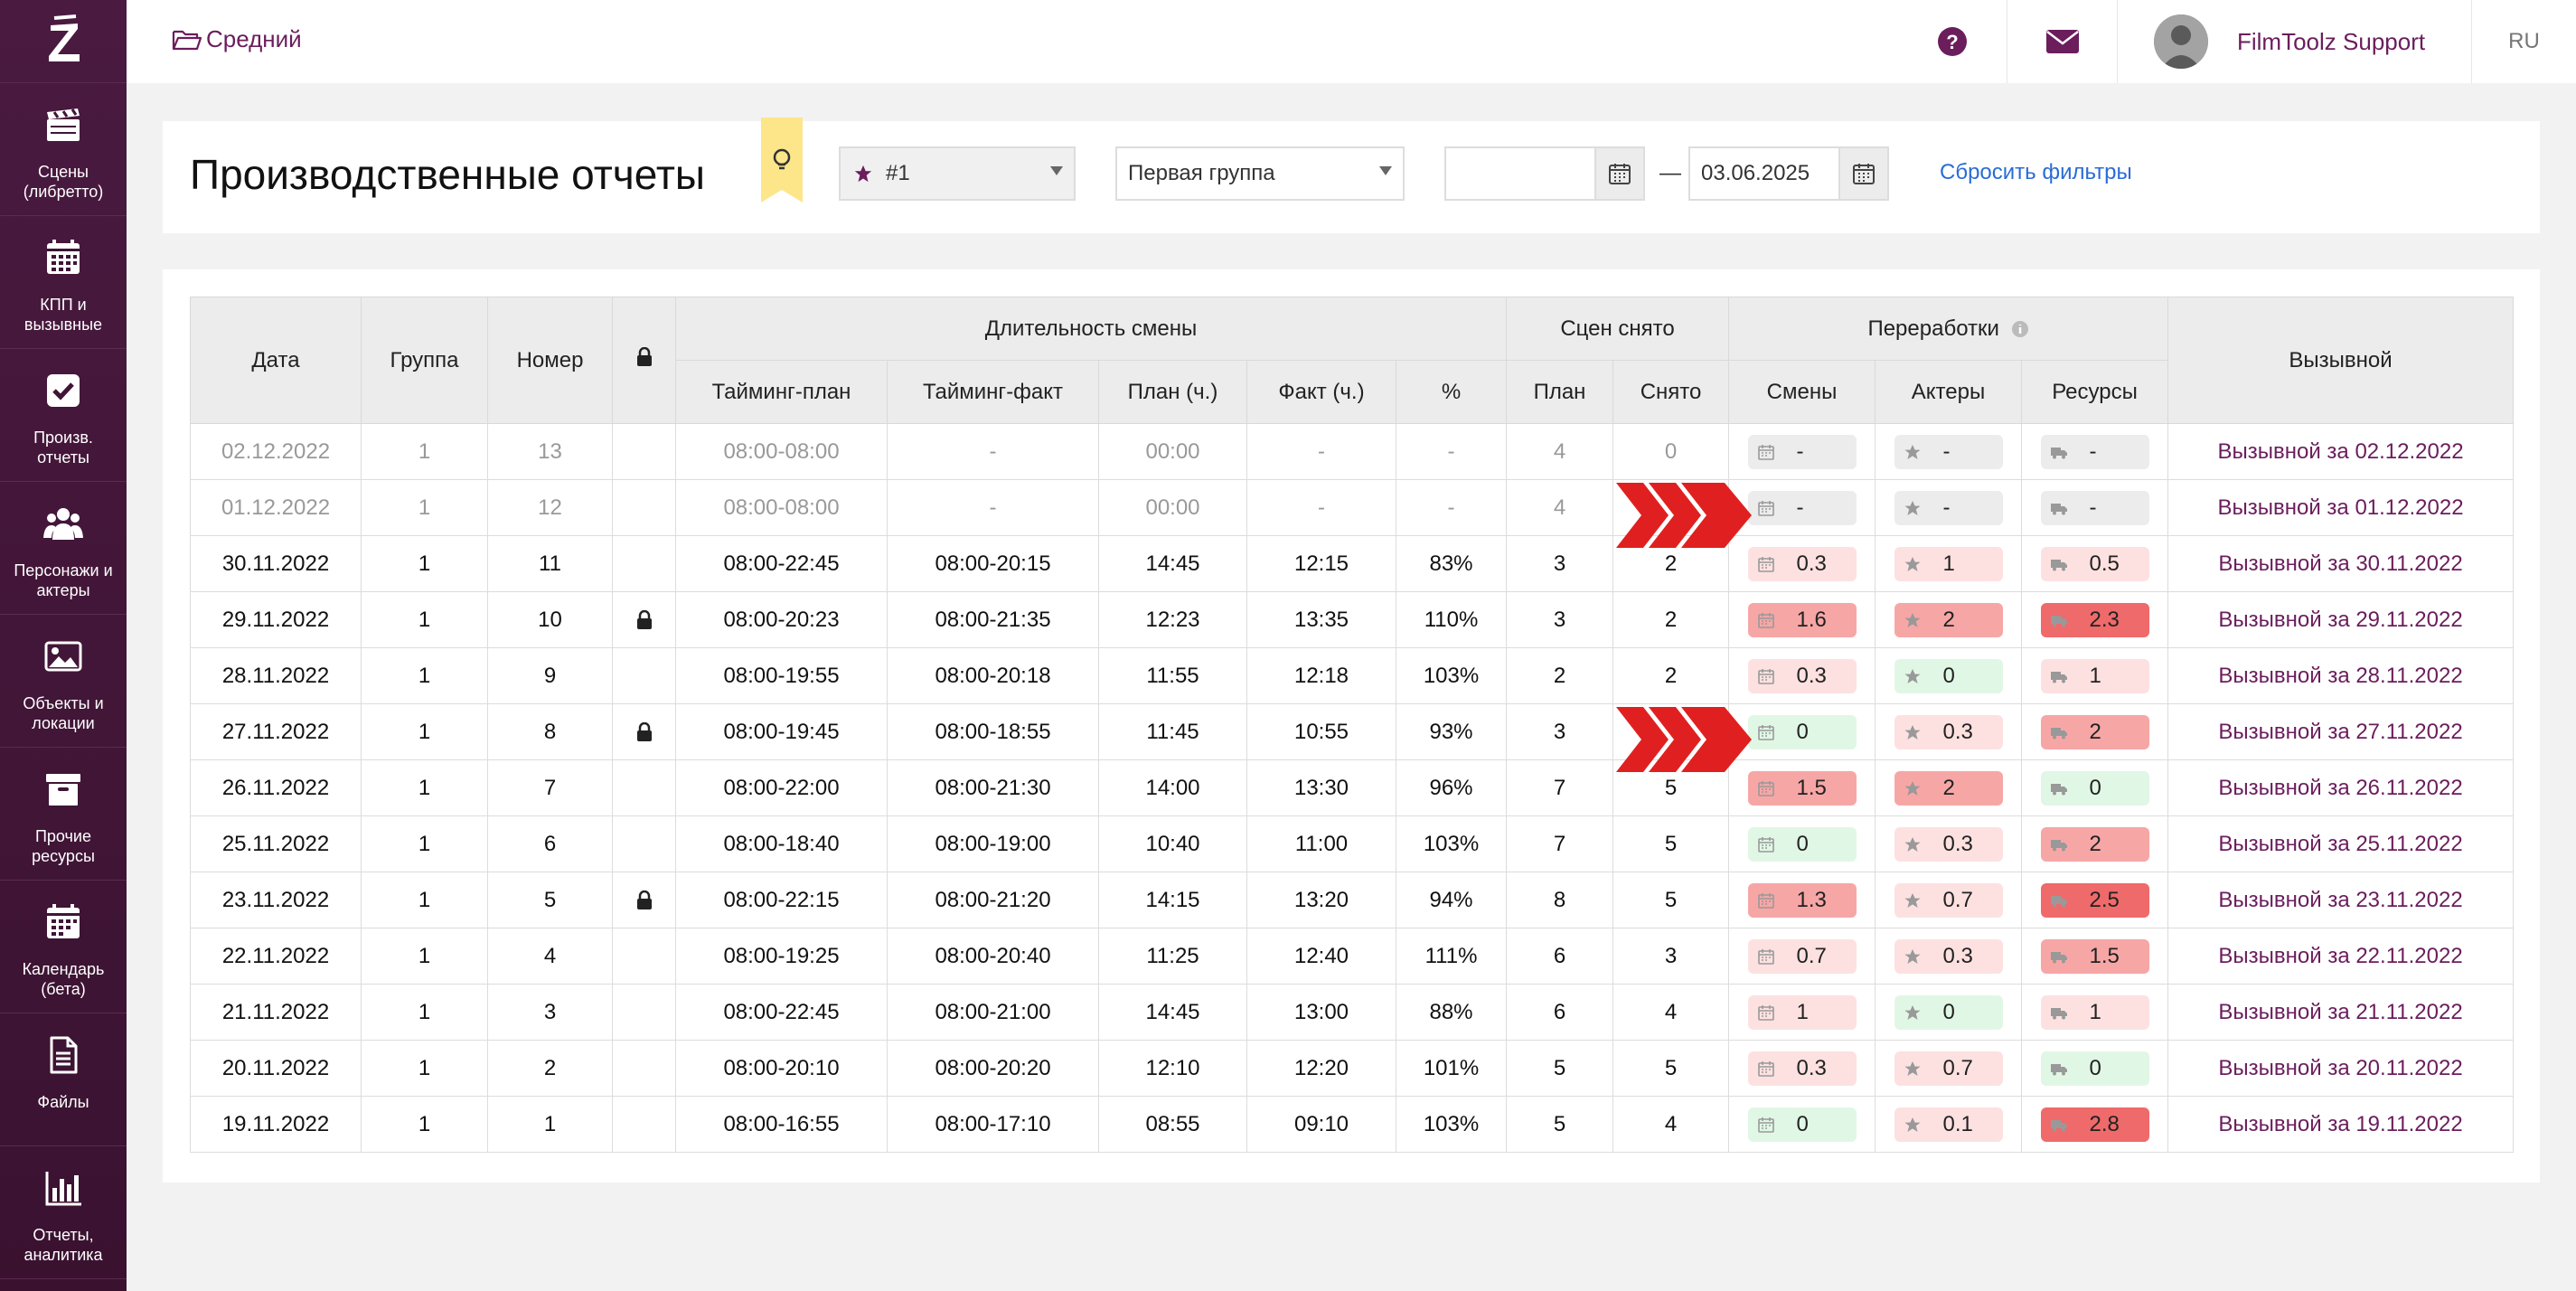 The image size is (2576, 1291). Describe the element at coordinates (993, 392) in the screenshot. I see `col-timing-fact: Тайминг-факт` at that location.